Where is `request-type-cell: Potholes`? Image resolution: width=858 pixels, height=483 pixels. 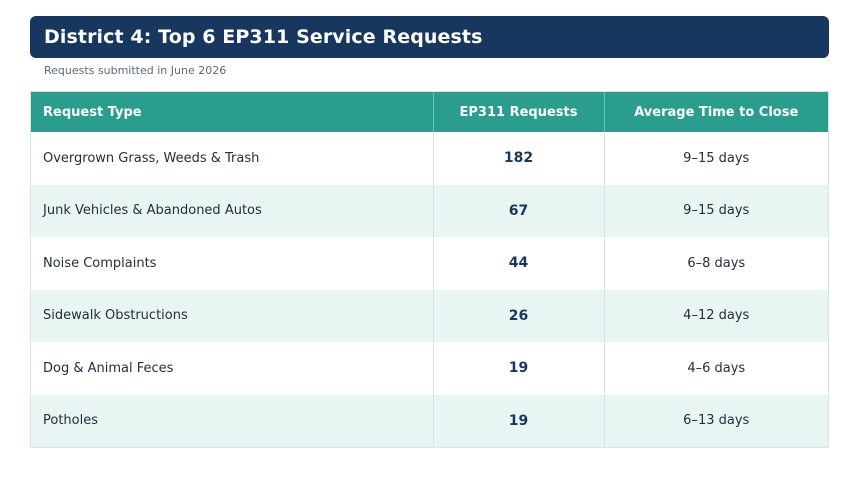 request-type-cell: Potholes is located at coordinates (232, 420).